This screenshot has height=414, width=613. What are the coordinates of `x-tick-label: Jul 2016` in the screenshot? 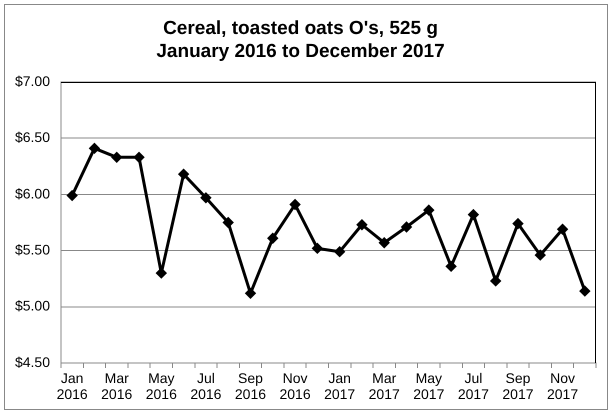 It's located at (206, 386).